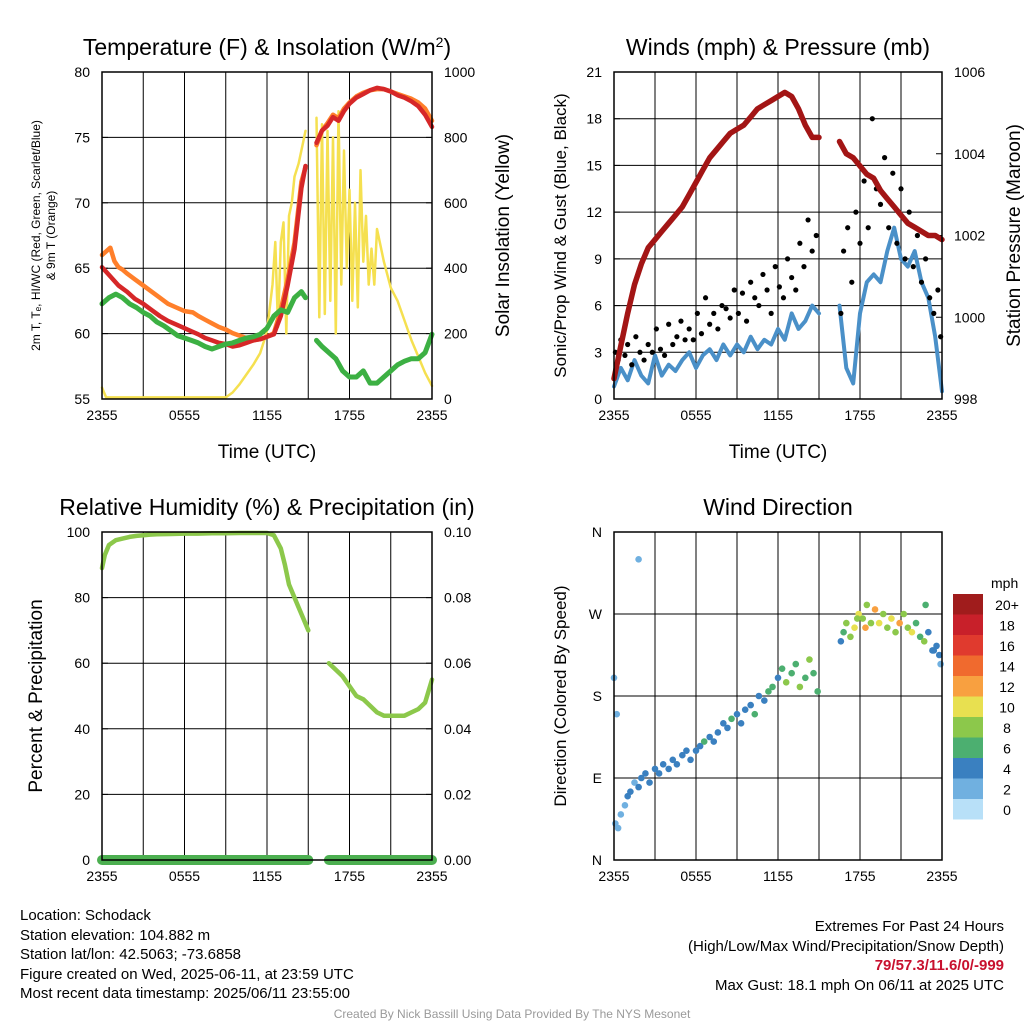 This screenshot has width=1024, height=1024. What do you see at coordinates (36, 695) in the screenshot?
I see `y-axis-label: Percent & Precipitation` at bounding box center [36, 695].